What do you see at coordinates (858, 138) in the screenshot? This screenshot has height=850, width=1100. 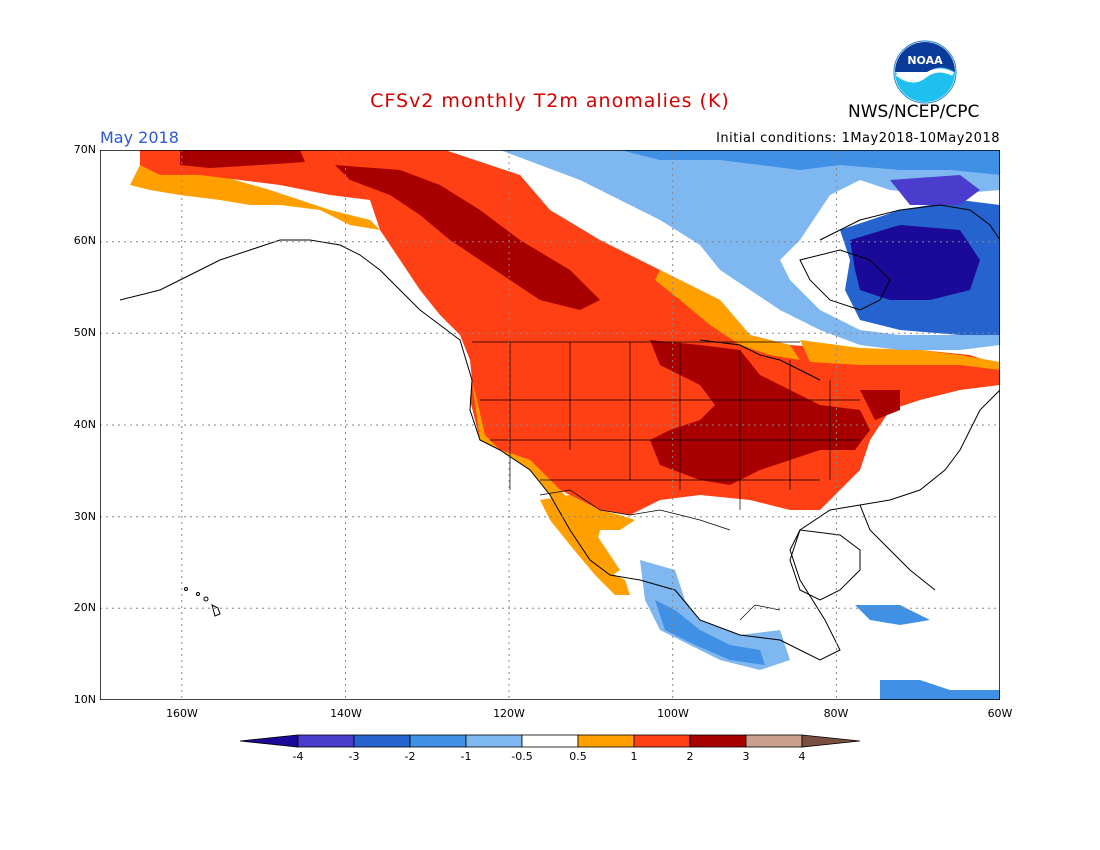 I see `initial-conditions-label: Initial conditions: 1May2018-10May2018` at bounding box center [858, 138].